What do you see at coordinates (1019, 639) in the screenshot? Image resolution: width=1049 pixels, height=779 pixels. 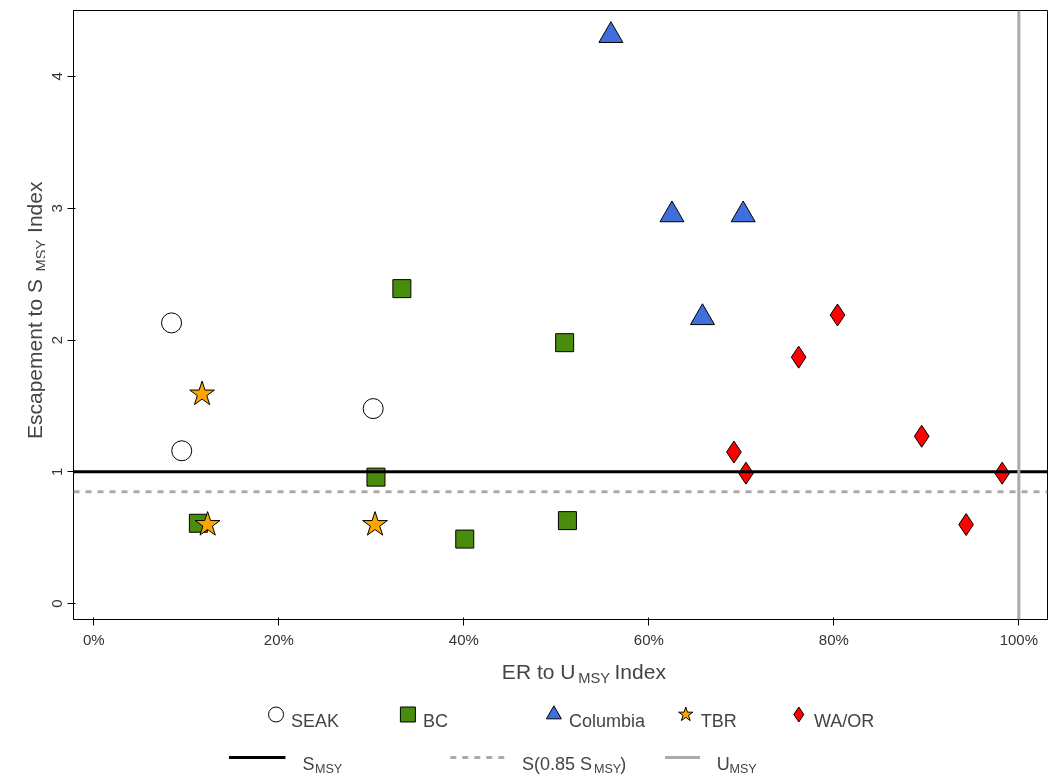 I see `x-tick-label: 100%` at bounding box center [1019, 639].